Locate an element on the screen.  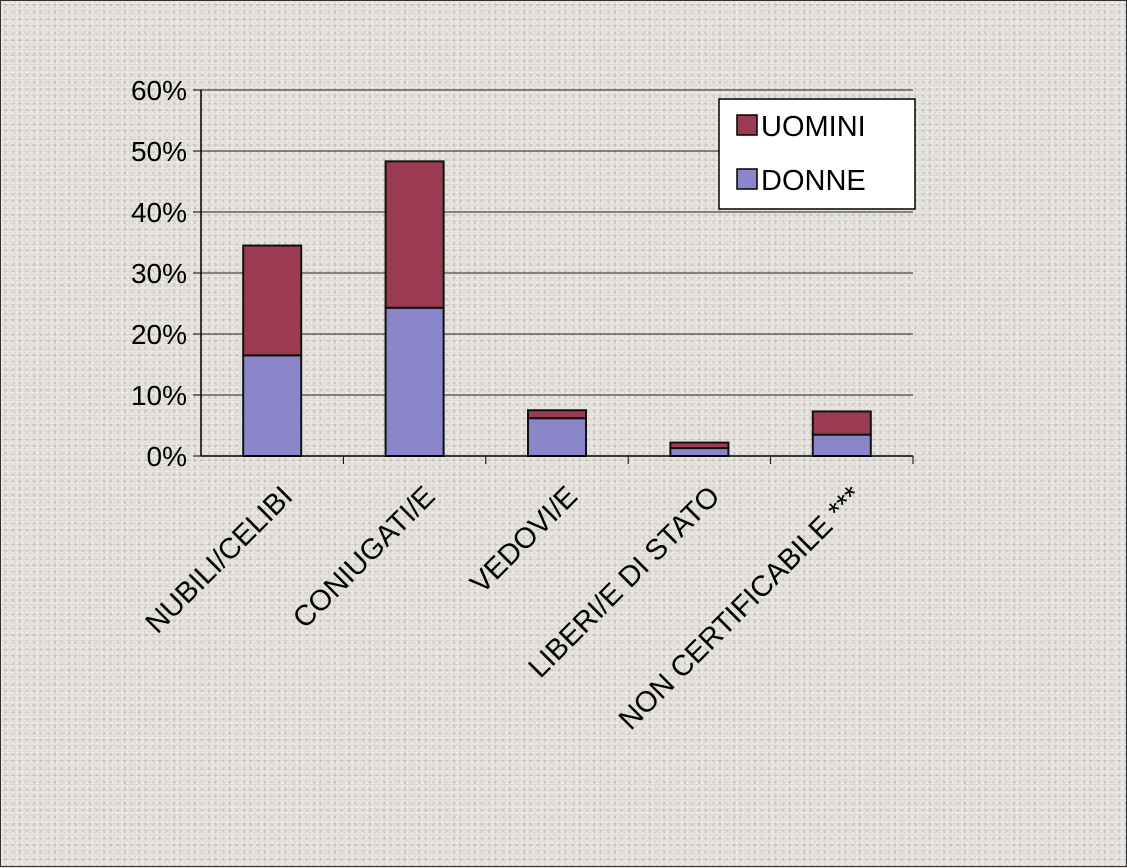
y-tick-label: 30% is located at coordinates (159, 273).